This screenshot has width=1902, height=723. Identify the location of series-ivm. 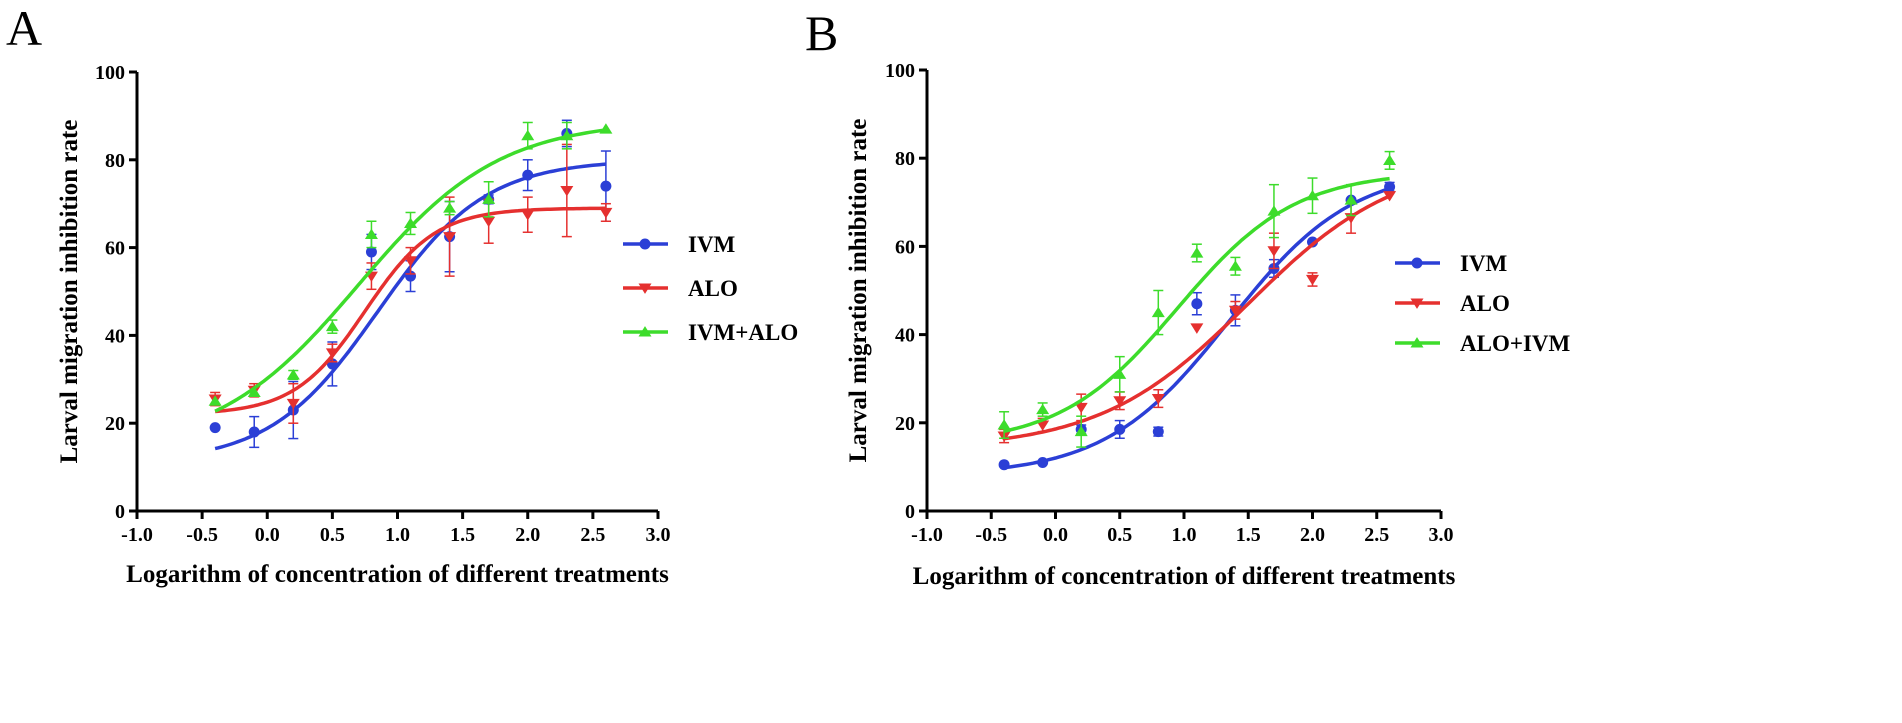
(410, 285).